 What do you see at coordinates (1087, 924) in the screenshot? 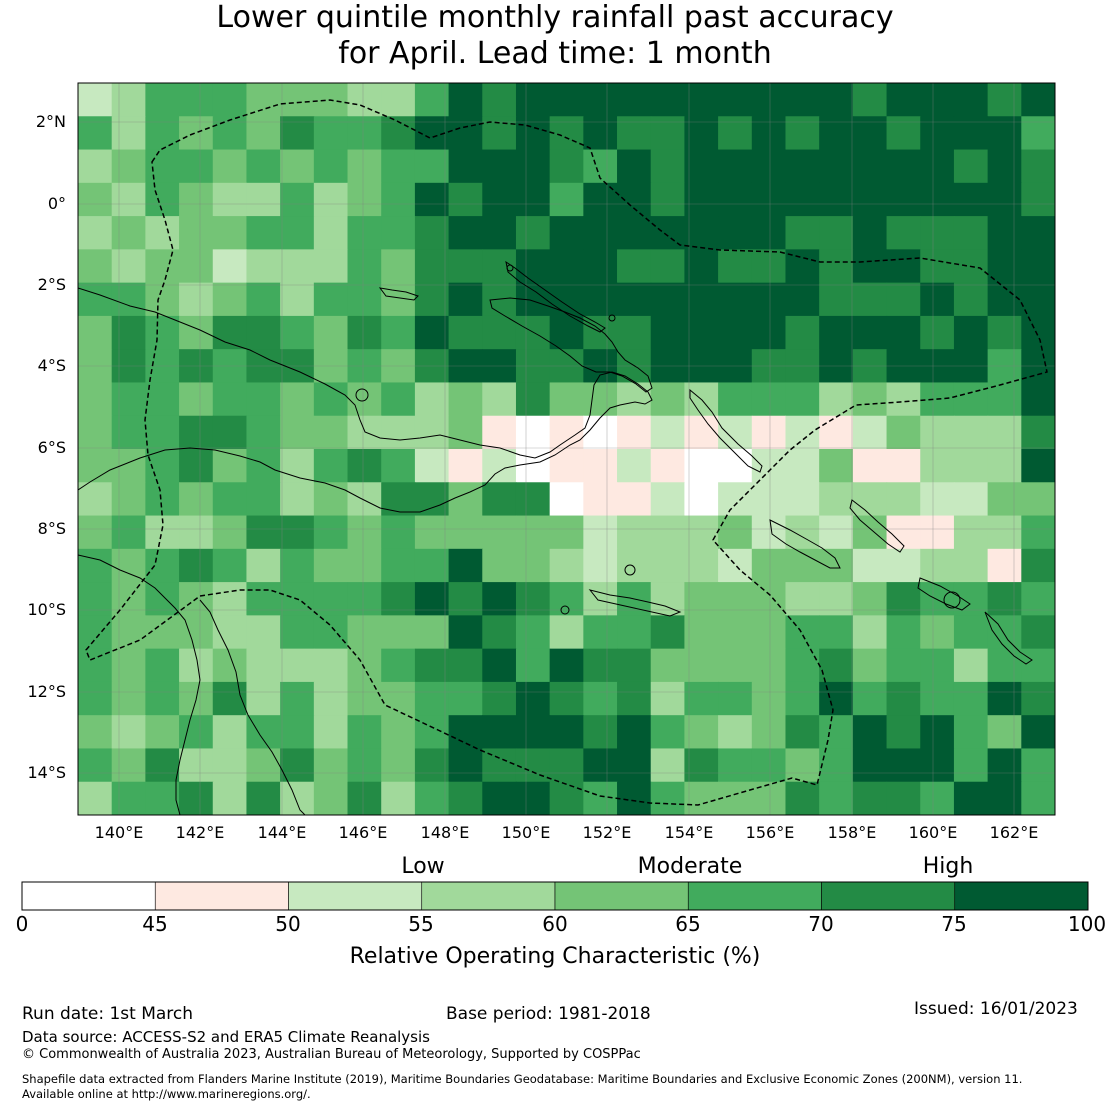
I see `colorbar-tick: 100` at bounding box center [1087, 924].